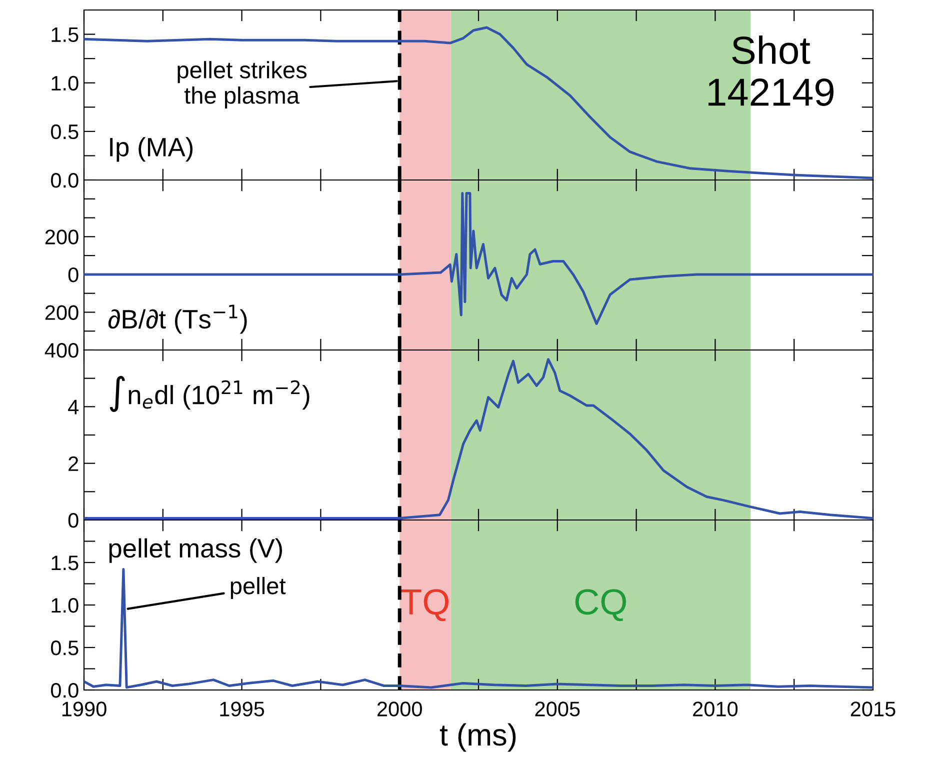 The width and height of the screenshot is (927, 783). What do you see at coordinates (242, 709) in the screenshot?
I see `x-tick-label: 1995` at bounding box center [242, 709].